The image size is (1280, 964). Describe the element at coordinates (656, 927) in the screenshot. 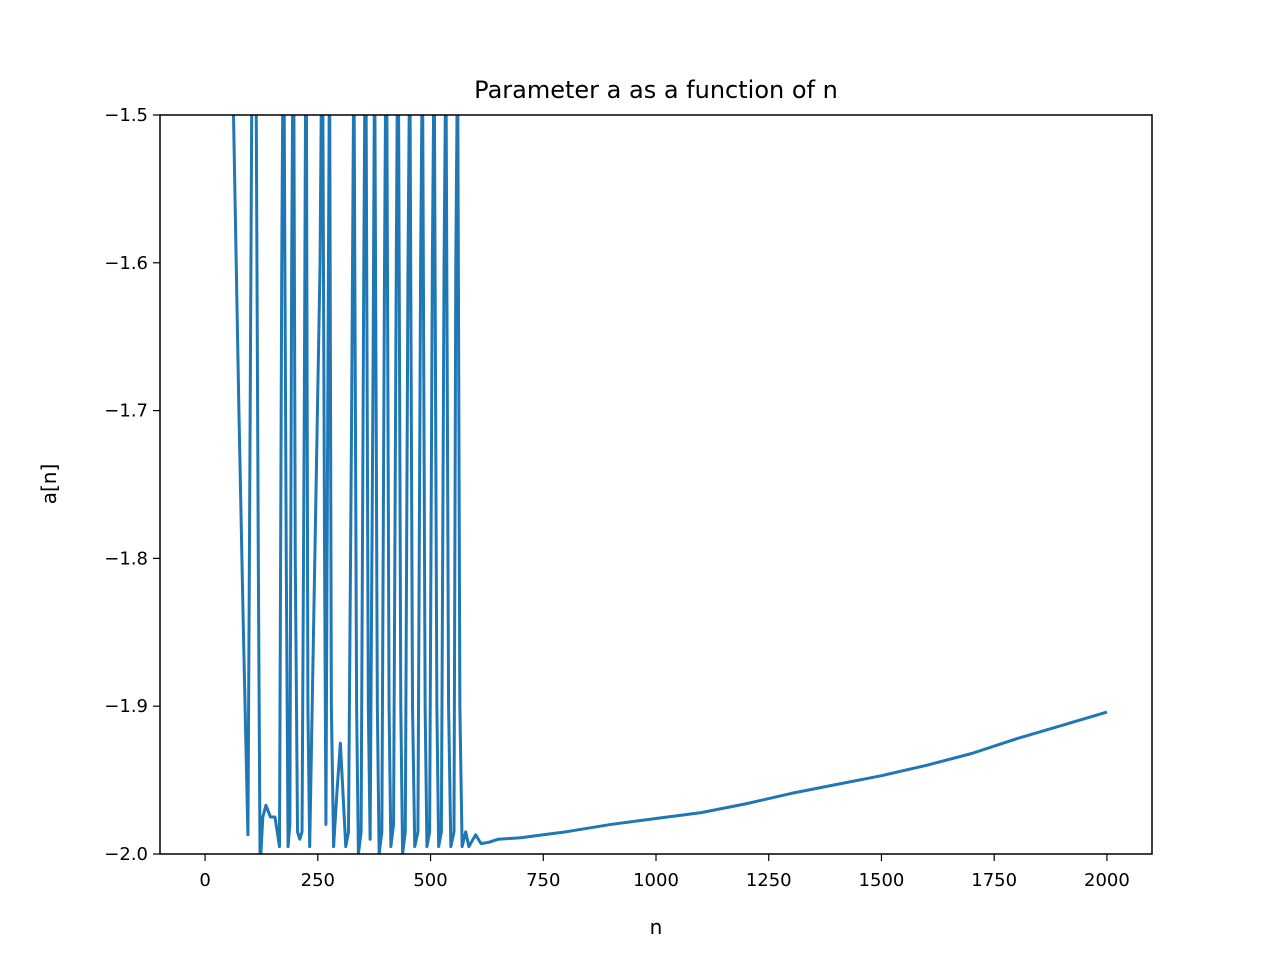

I see `x-axis-label: n` at that location.